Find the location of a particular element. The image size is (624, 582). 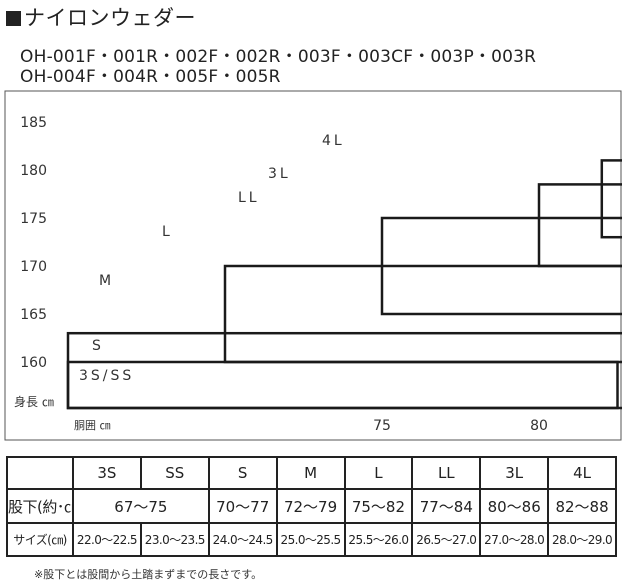

y-tick-label: 165 is located at coordinates (33, 315).